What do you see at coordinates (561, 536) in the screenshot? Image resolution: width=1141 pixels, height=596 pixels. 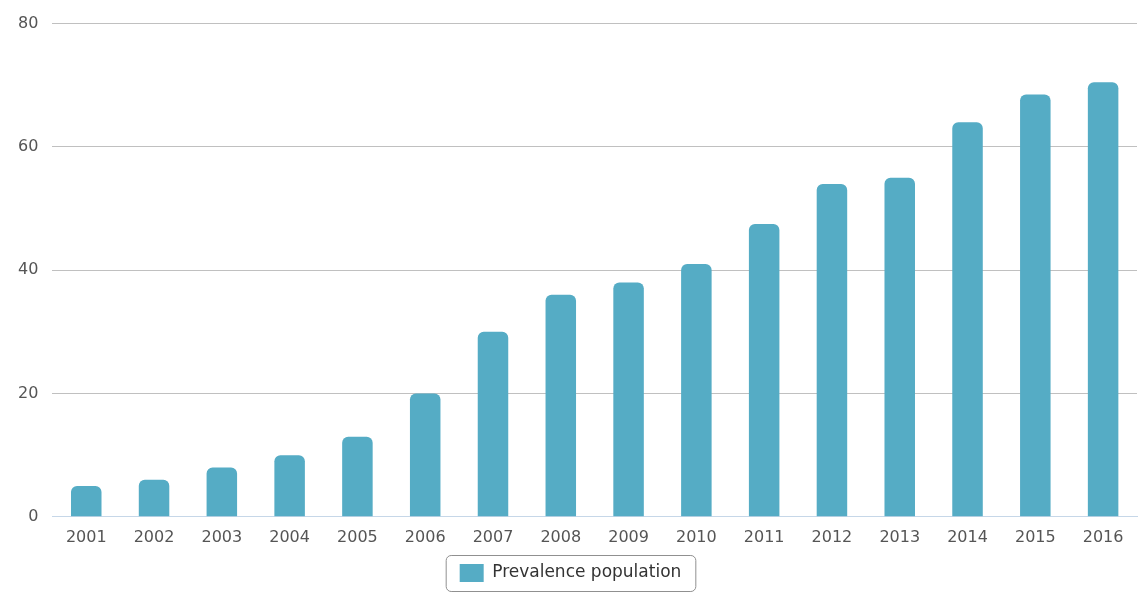 I see `x-tick-label: 2008` at bounding box center [561, 536].